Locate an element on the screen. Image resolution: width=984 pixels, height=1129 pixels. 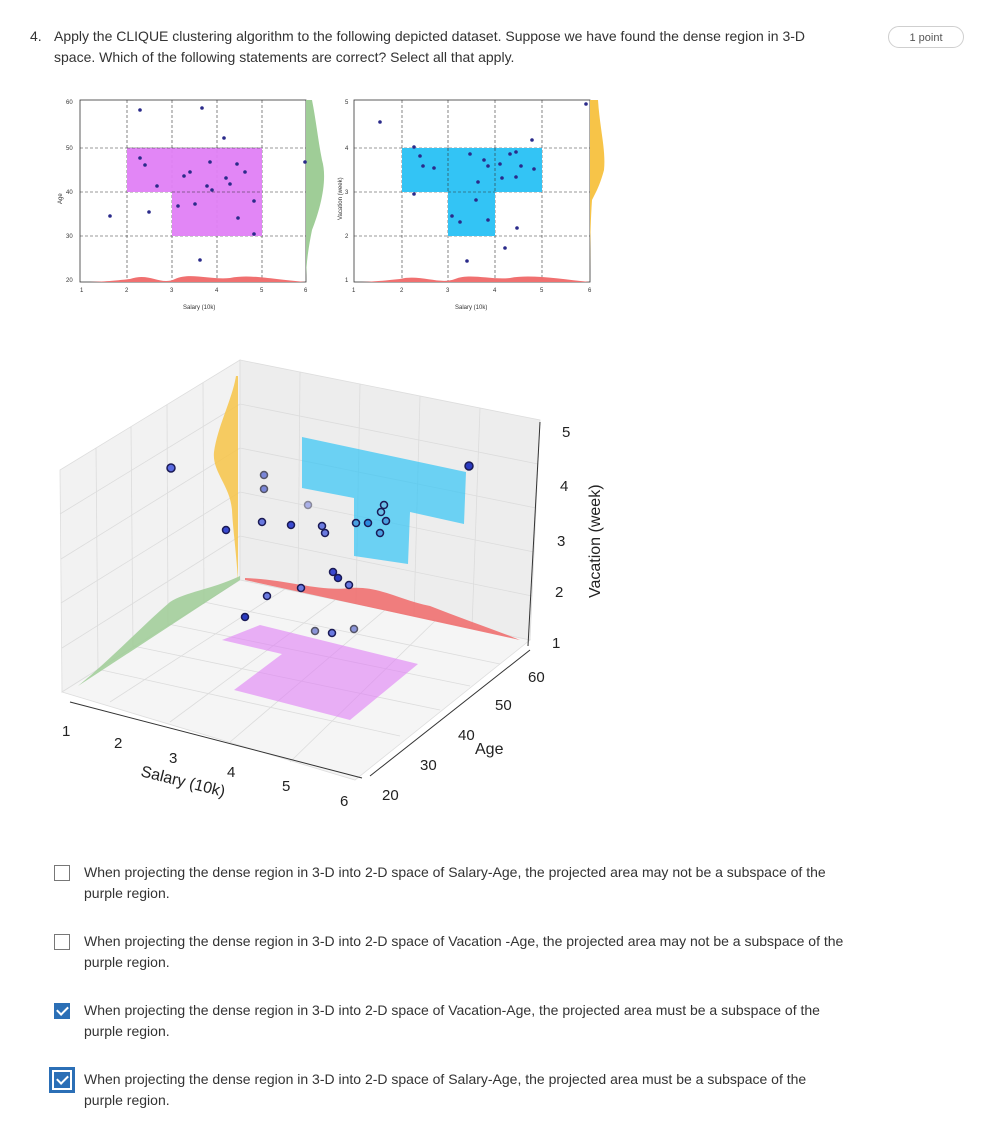
left-ylabel: Age is located at coordinates (61, 198).